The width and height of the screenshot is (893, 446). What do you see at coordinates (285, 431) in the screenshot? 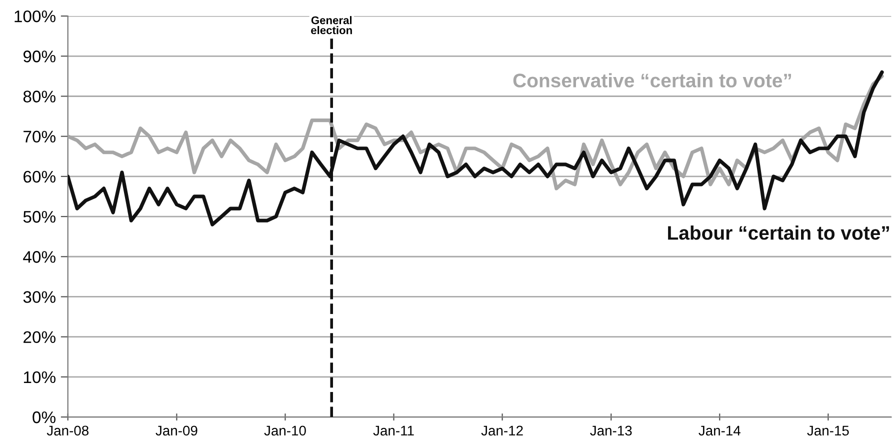
I see `x-tick-label: Jan-10` at bounding box center [285, 431].